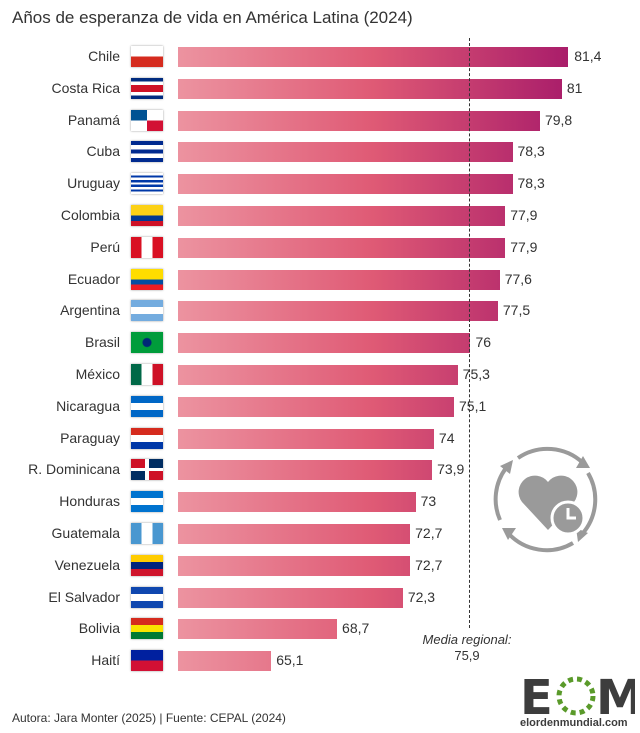 Image resolution: width=640 pixels, height=733 pixels. I want to click on bar-row: Uruguay 78,3, so click(320, 184).